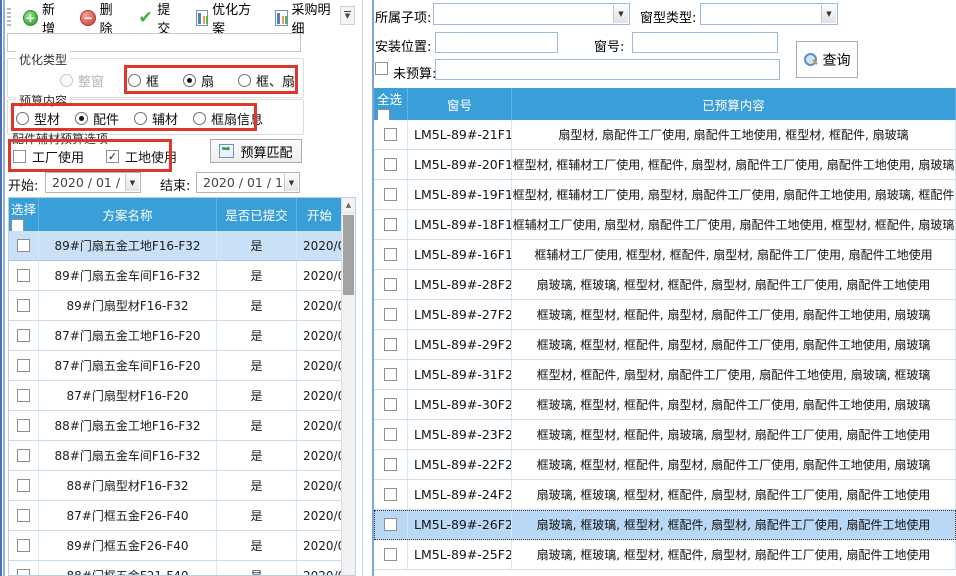  Describe the element at coordinates (256, 151) in the screenshot. I see `budget-match-button: 预算匹配` at that location.